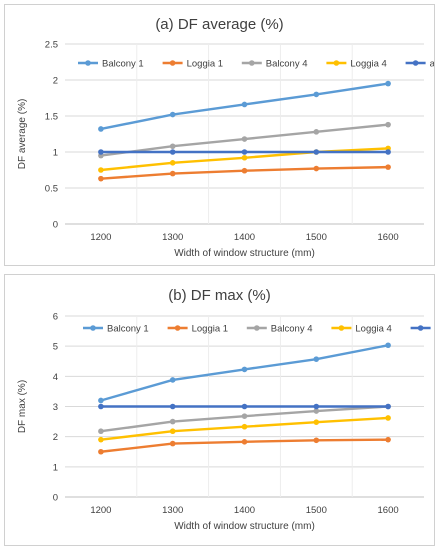  I want to click on y-axis-label: DF average (%), so click(22, 134).